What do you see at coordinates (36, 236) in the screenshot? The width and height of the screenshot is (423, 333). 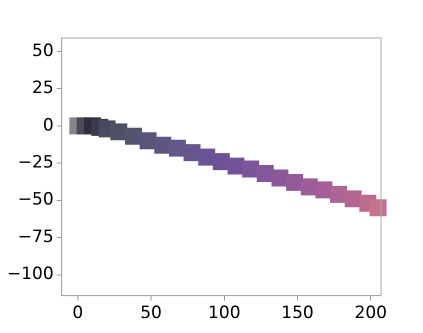 I see `y-tick-label: −75` at bounding box center [36, 236].